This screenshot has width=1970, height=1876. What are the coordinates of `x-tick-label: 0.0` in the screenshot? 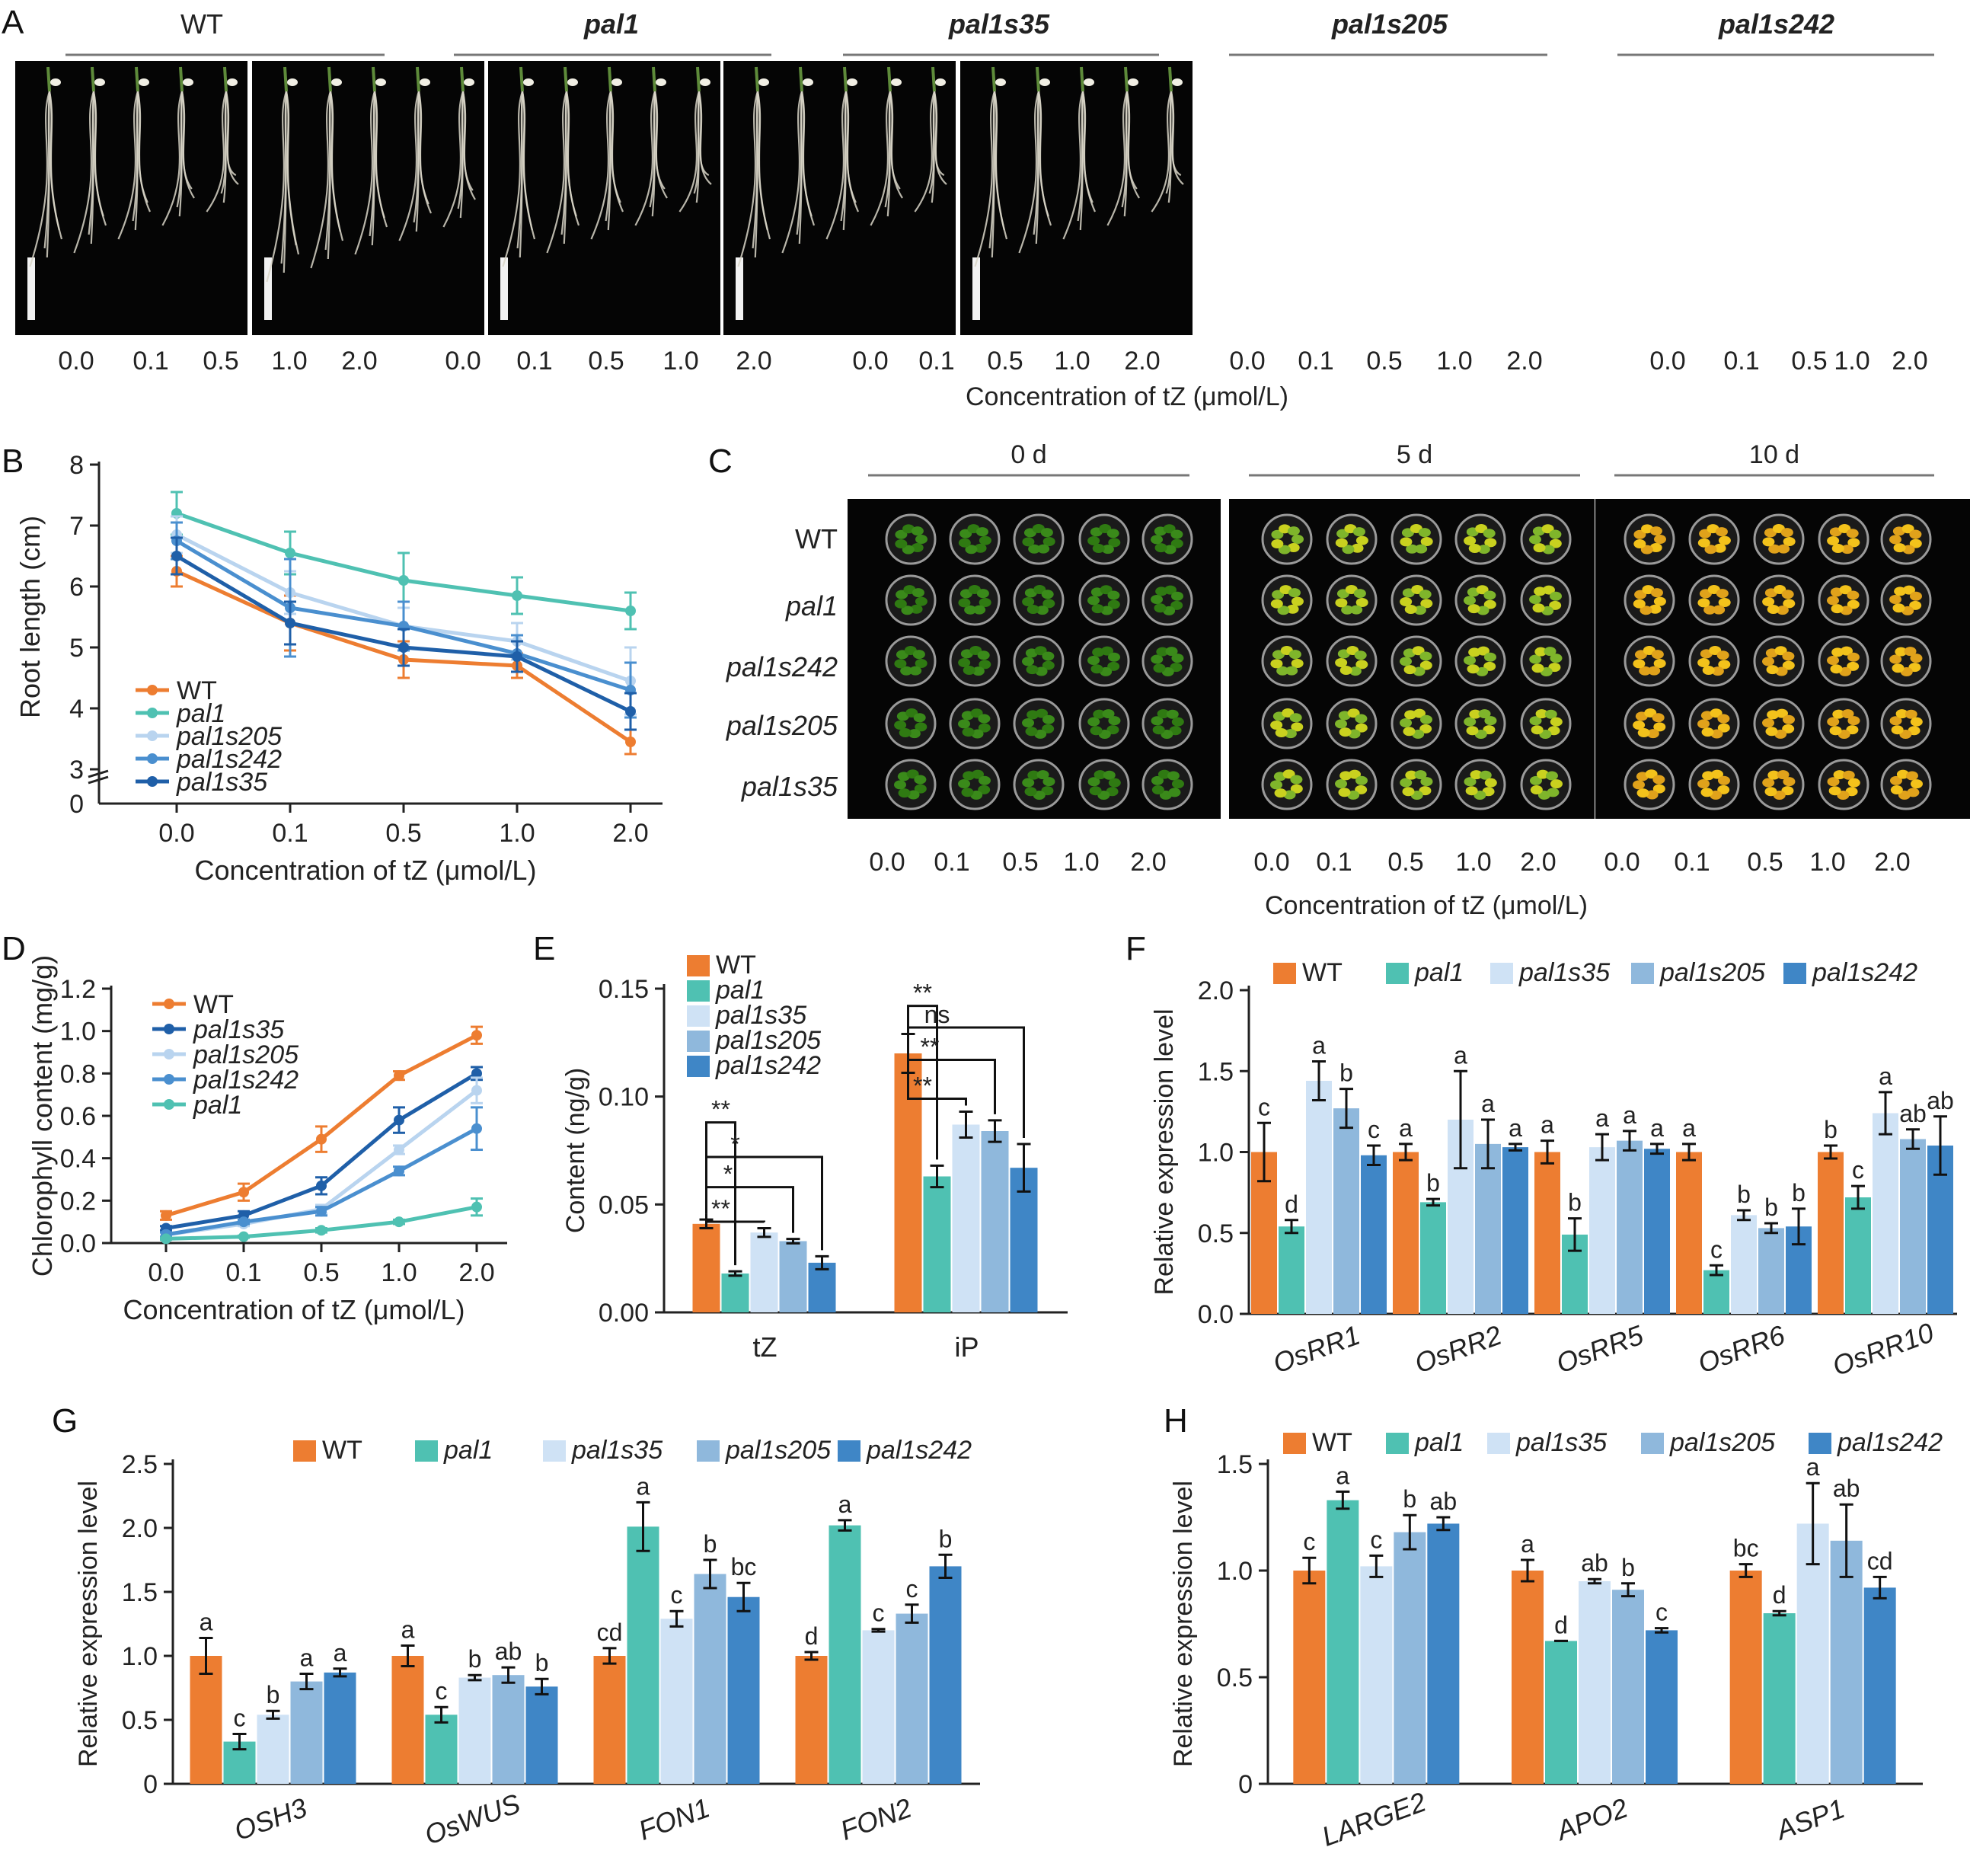 It's located at (166, 1272).